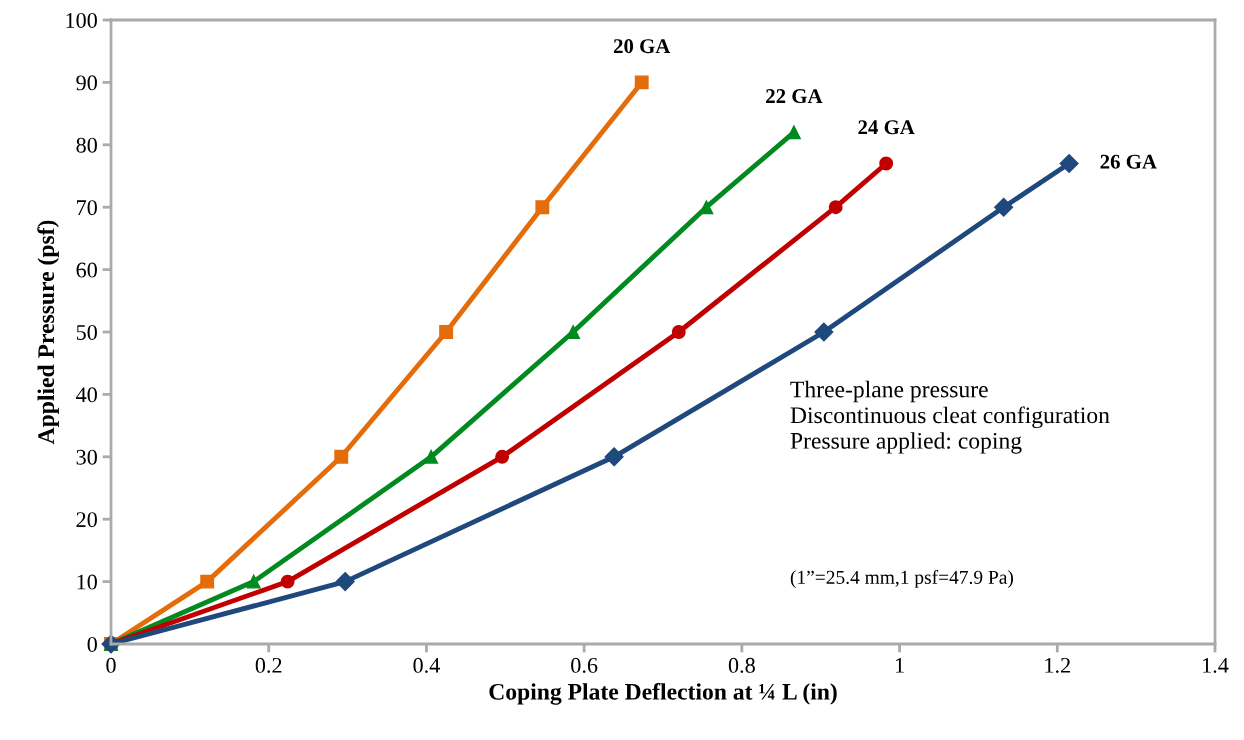 The width and height of the screenshot is (1244, 740). What do you see at coordinates (86, 520) in the screenshot?
I see `y-tick-label: 20` at bounding box center [86, 520].